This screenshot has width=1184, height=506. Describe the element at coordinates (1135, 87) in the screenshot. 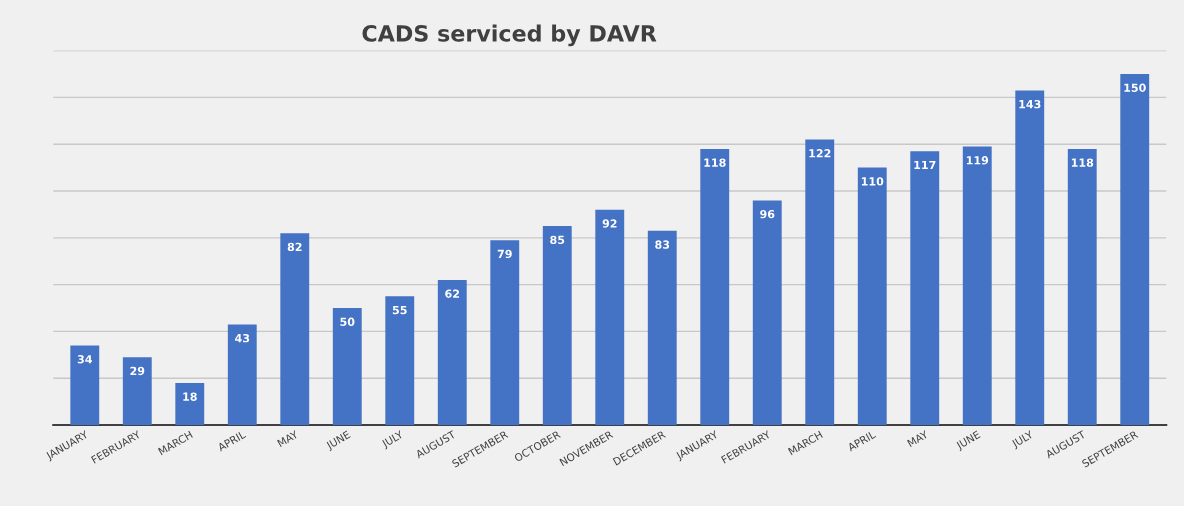

I see `data-label: 150` at that location.